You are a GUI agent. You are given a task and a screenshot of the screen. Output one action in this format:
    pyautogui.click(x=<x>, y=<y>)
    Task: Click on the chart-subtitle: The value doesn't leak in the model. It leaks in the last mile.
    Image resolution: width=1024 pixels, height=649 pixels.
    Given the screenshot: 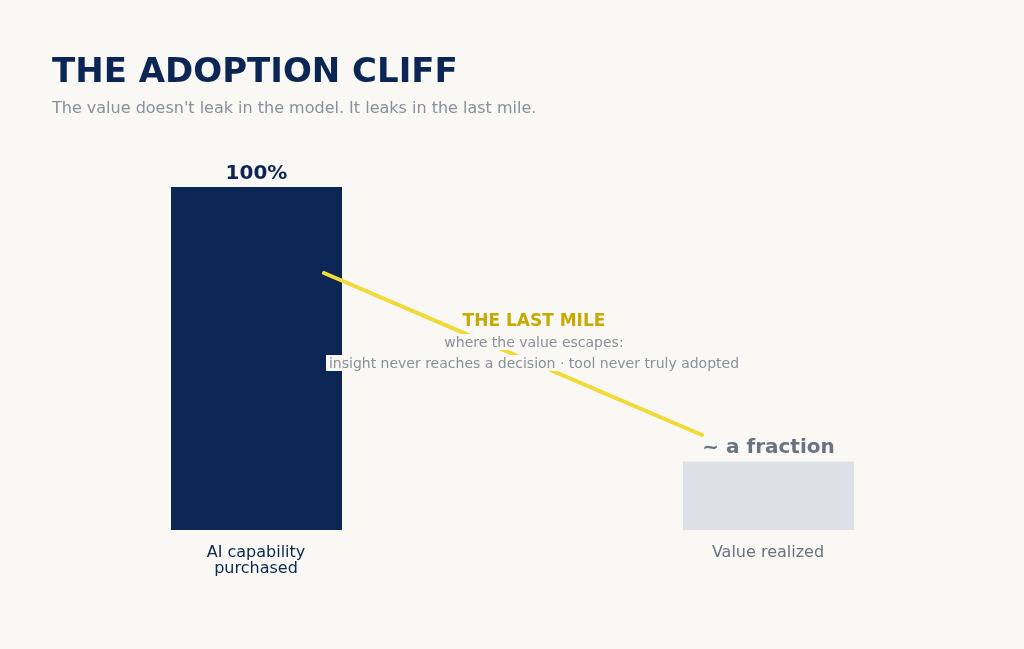 What is the action you would take?
    pyautogui.click(x=294, y=107)
    